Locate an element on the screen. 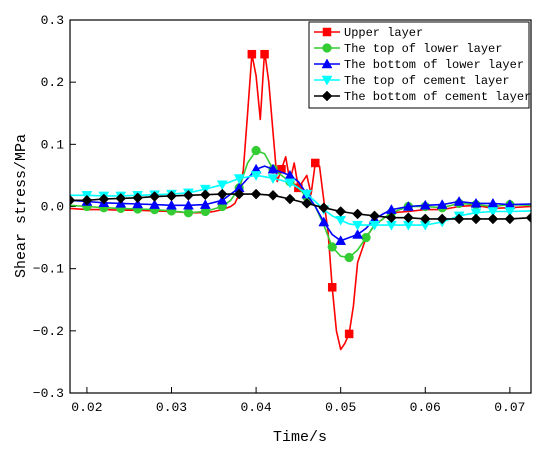  legend-marker-upper-layer is located at coordinates (327, 32).